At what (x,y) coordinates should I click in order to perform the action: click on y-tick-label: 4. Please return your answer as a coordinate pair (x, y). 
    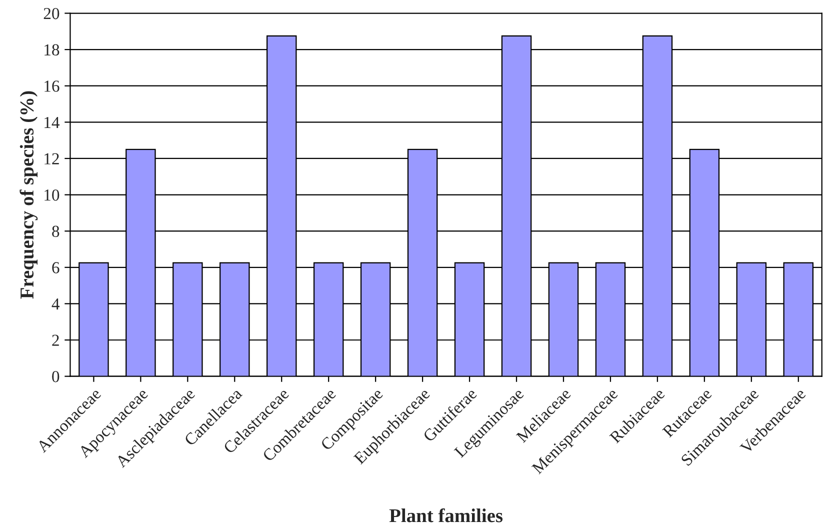
    Looking at the image, I should click on (56, 304).